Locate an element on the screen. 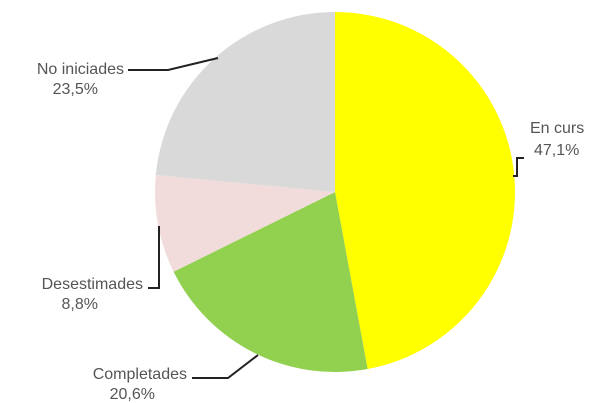 The image size is (598, 403). slice-value-no-iniciades: 23,5% is located at coordinates (75, 89).